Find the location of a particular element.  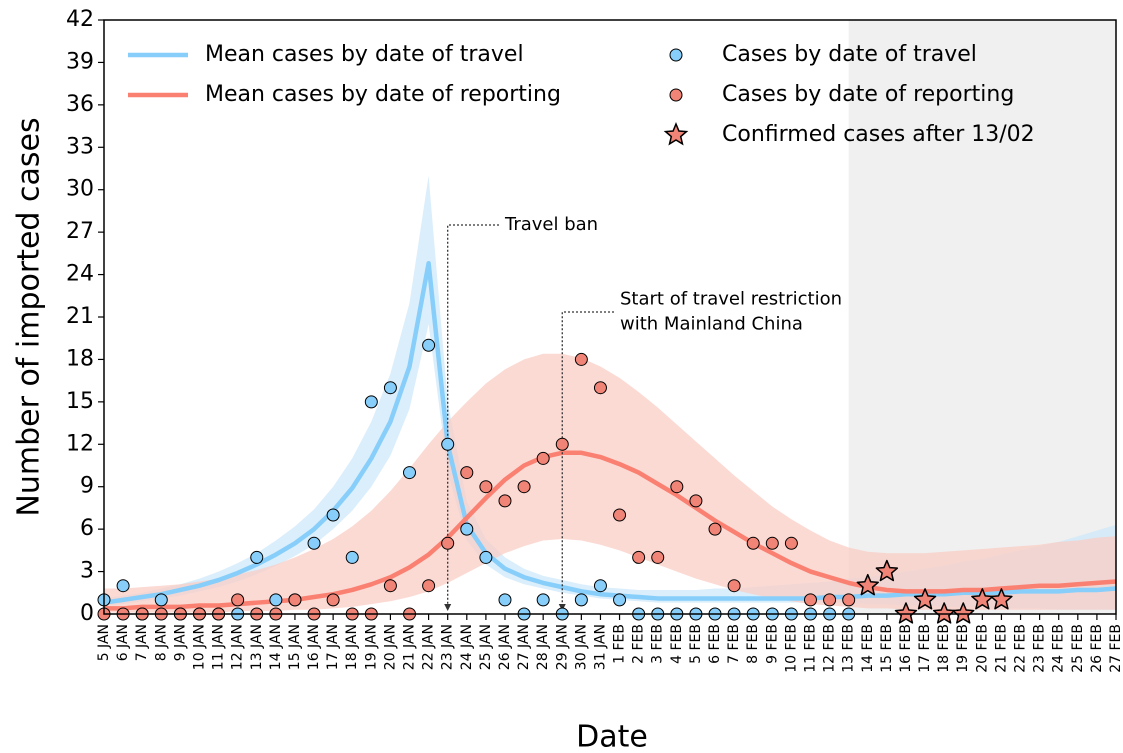

x-tick-label: 10 FEB is located at coordinates (791, 648).